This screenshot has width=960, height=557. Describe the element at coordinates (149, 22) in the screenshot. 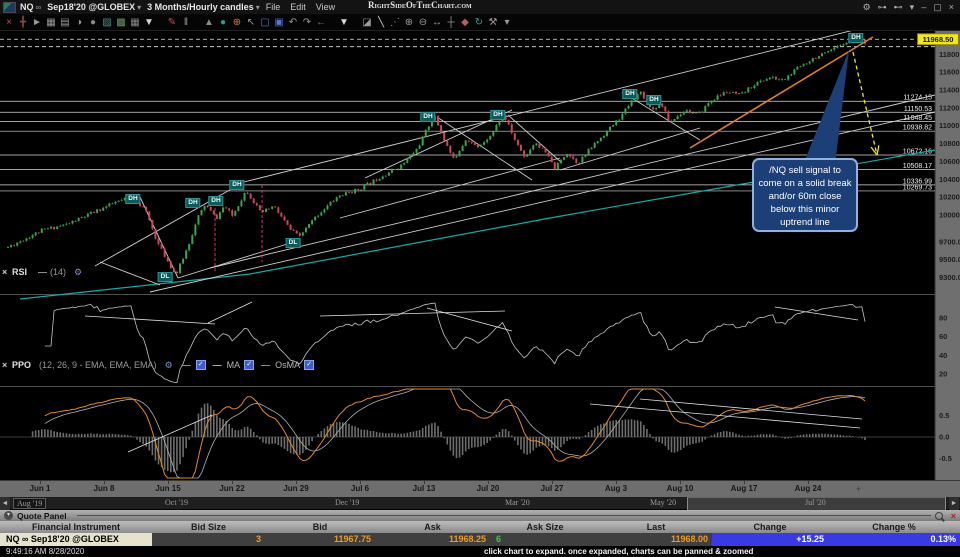

I see `toolbar-filter-icon: ▼` at that location.